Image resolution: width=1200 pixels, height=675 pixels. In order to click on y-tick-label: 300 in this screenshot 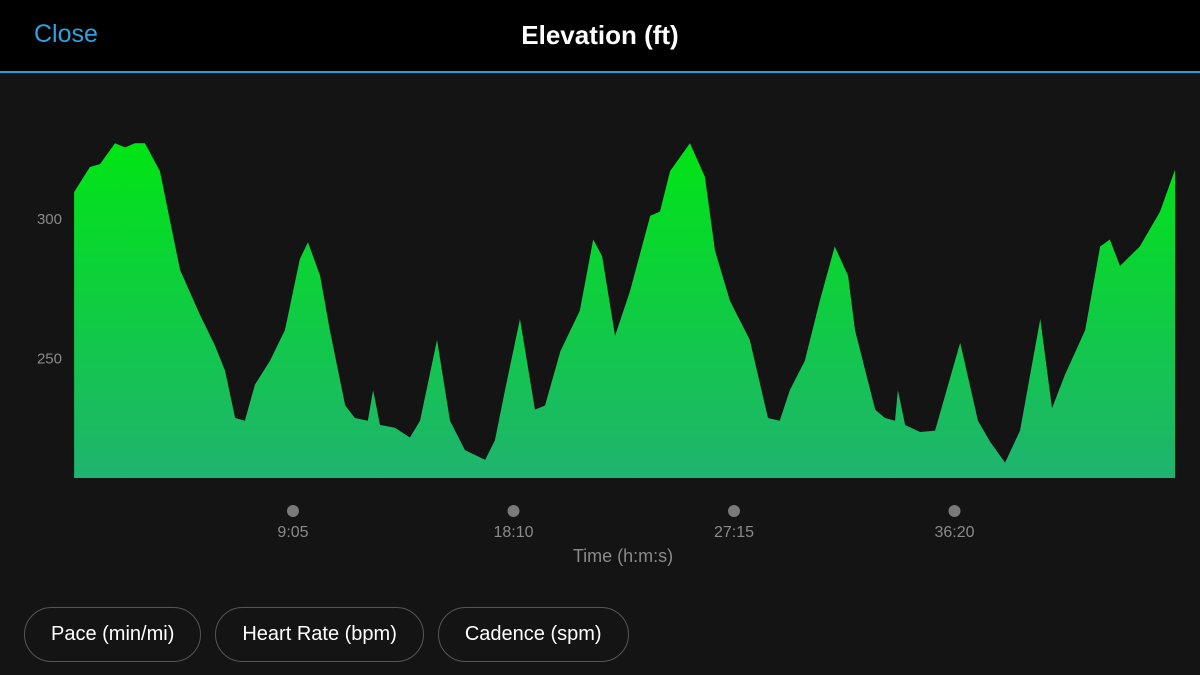, I will do `click(49, 219)`.